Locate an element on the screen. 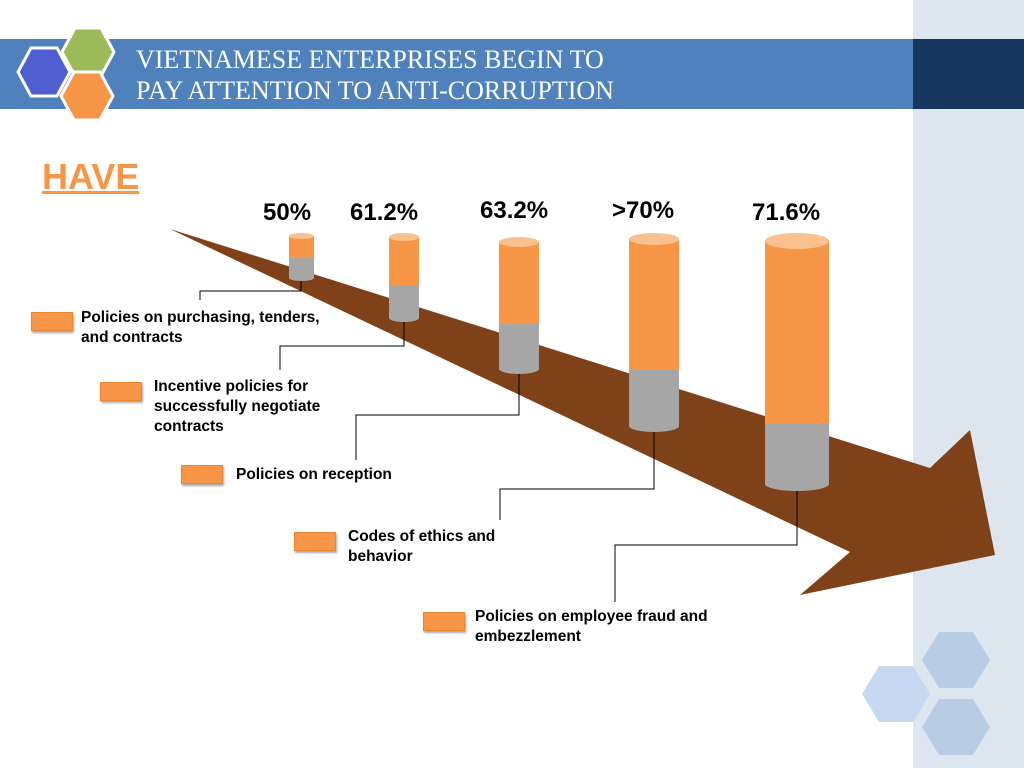  legend-label-3: Policies on reception is located at coordinates (314, 474).